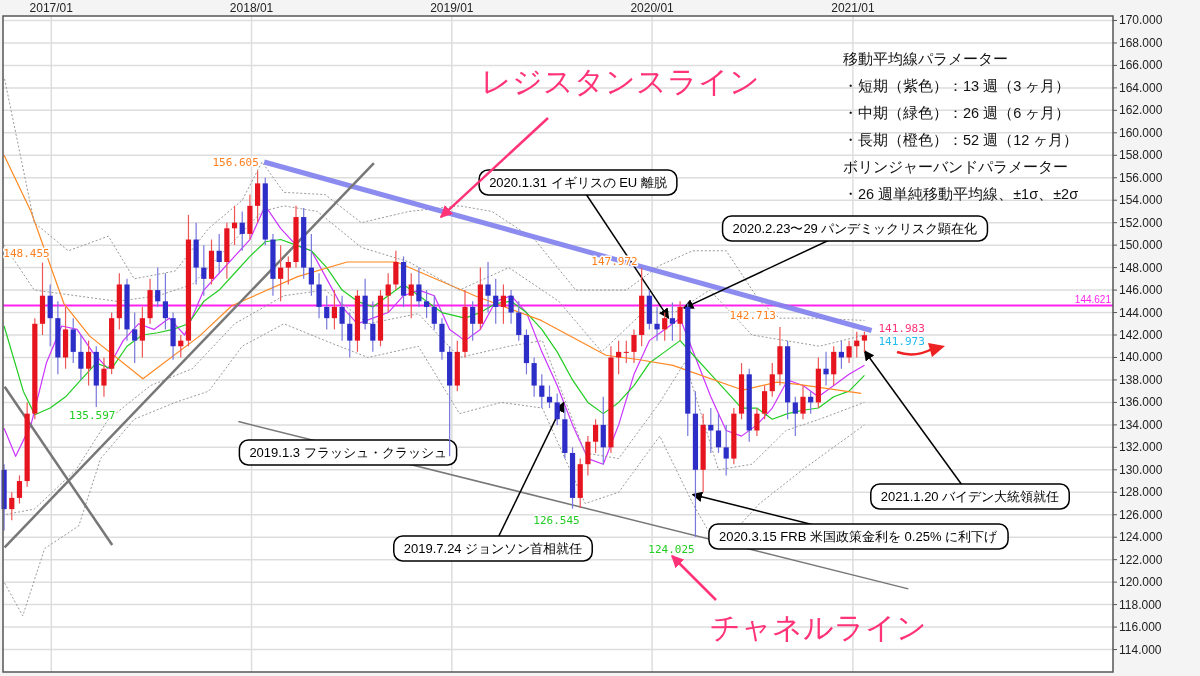 The height and width of the screenshot is (676, 1200). Describe the element at coordinates (1141, 312) in the screenshot. I see `y-tick-label: 144.000` at that location.